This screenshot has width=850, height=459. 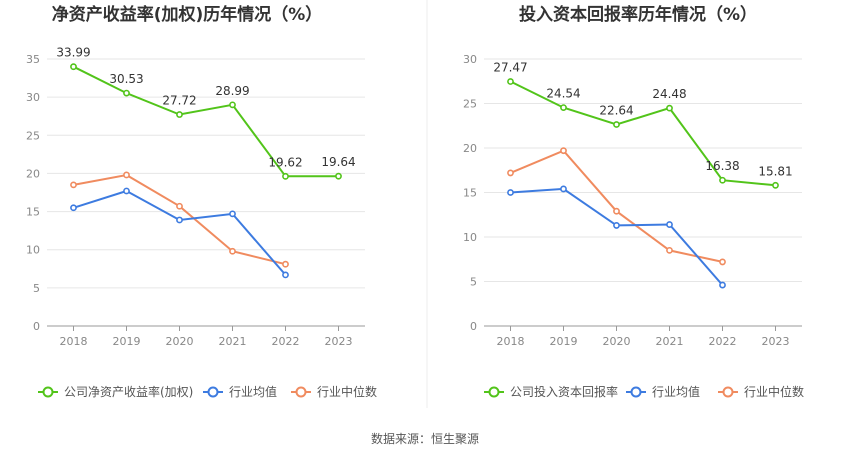 What do you see at coordinates (722, 166) in the screenshot?
I see `data-label: 16.38` at bounding box center [722, 166].